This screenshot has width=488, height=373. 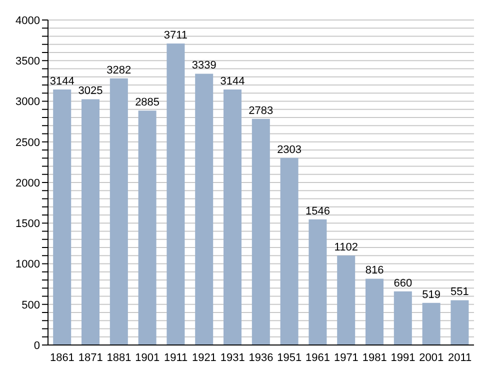 I want to click on x-tick-label: 1936, so click(x=261, y=358).